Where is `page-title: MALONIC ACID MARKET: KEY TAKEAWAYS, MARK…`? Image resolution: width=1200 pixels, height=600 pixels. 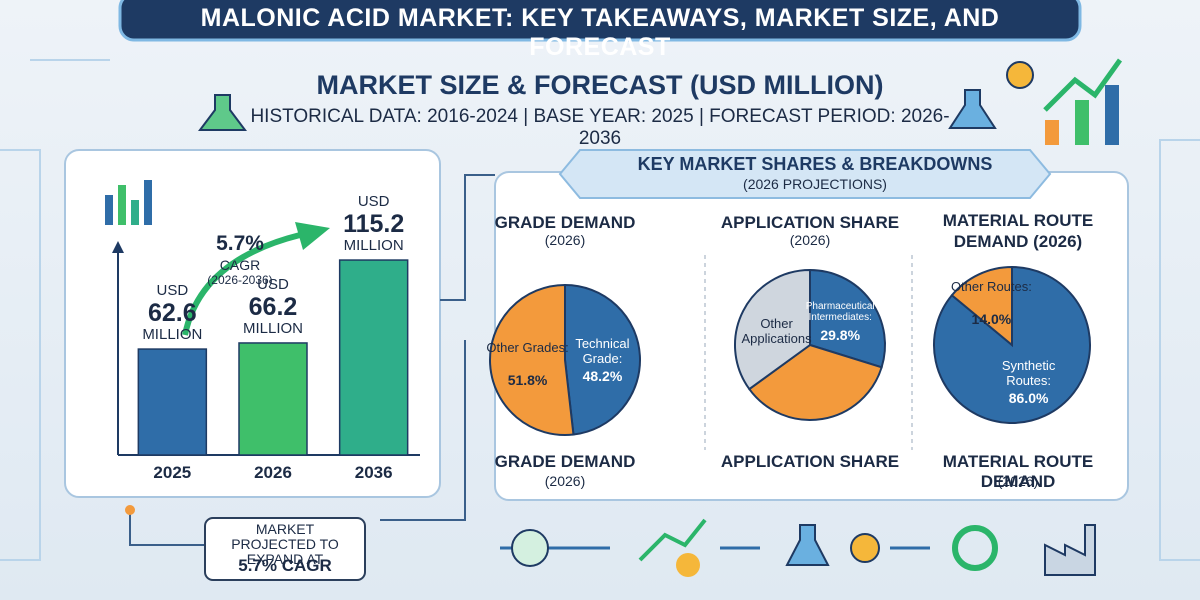 page-title: MALONIC ACID MARKET: KEY TAKEAWAYS, MARK… is located at coordinates (600, 32).